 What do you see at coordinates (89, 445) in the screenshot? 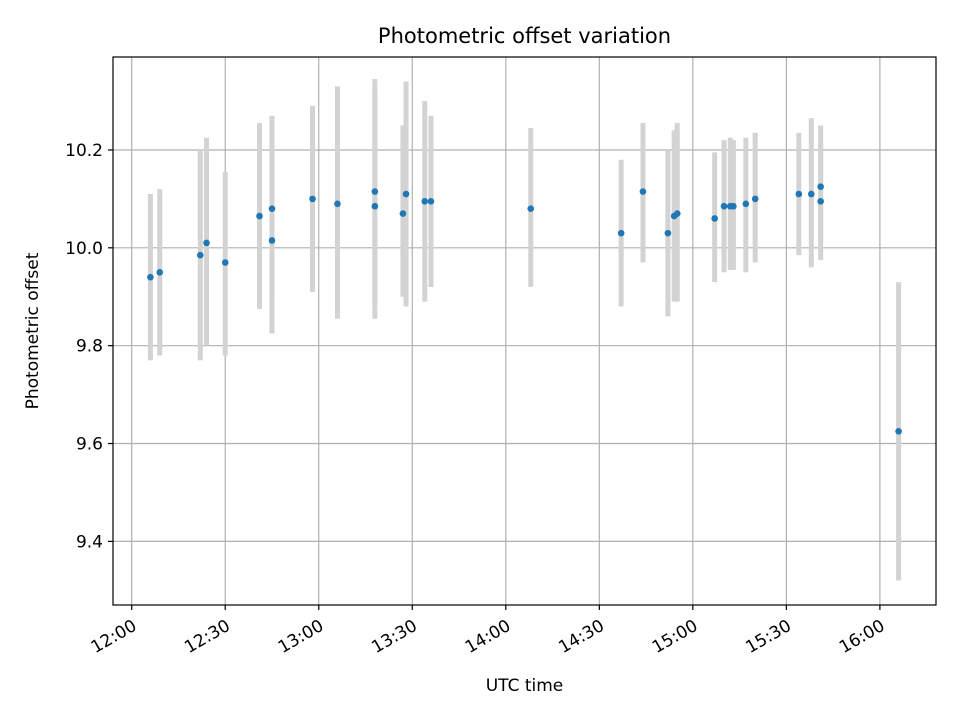
I see `y-tick-label: 9.6` at bounding box center [89, 445].